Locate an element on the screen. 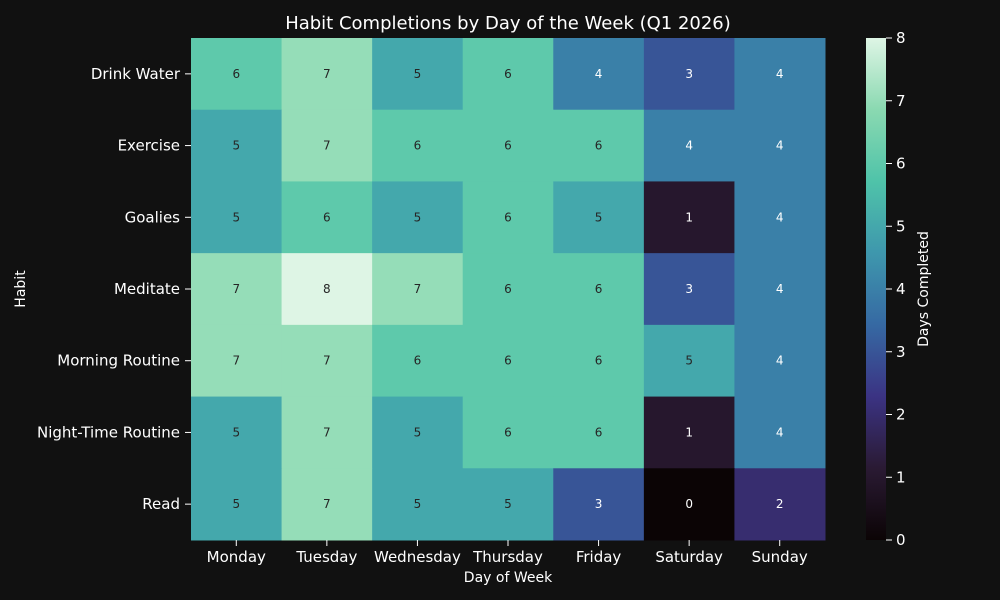 Image resolution: width=1000 pixels, height=600 pixels. x-axis-label: Day of Week is located at coordinates (508, 578).